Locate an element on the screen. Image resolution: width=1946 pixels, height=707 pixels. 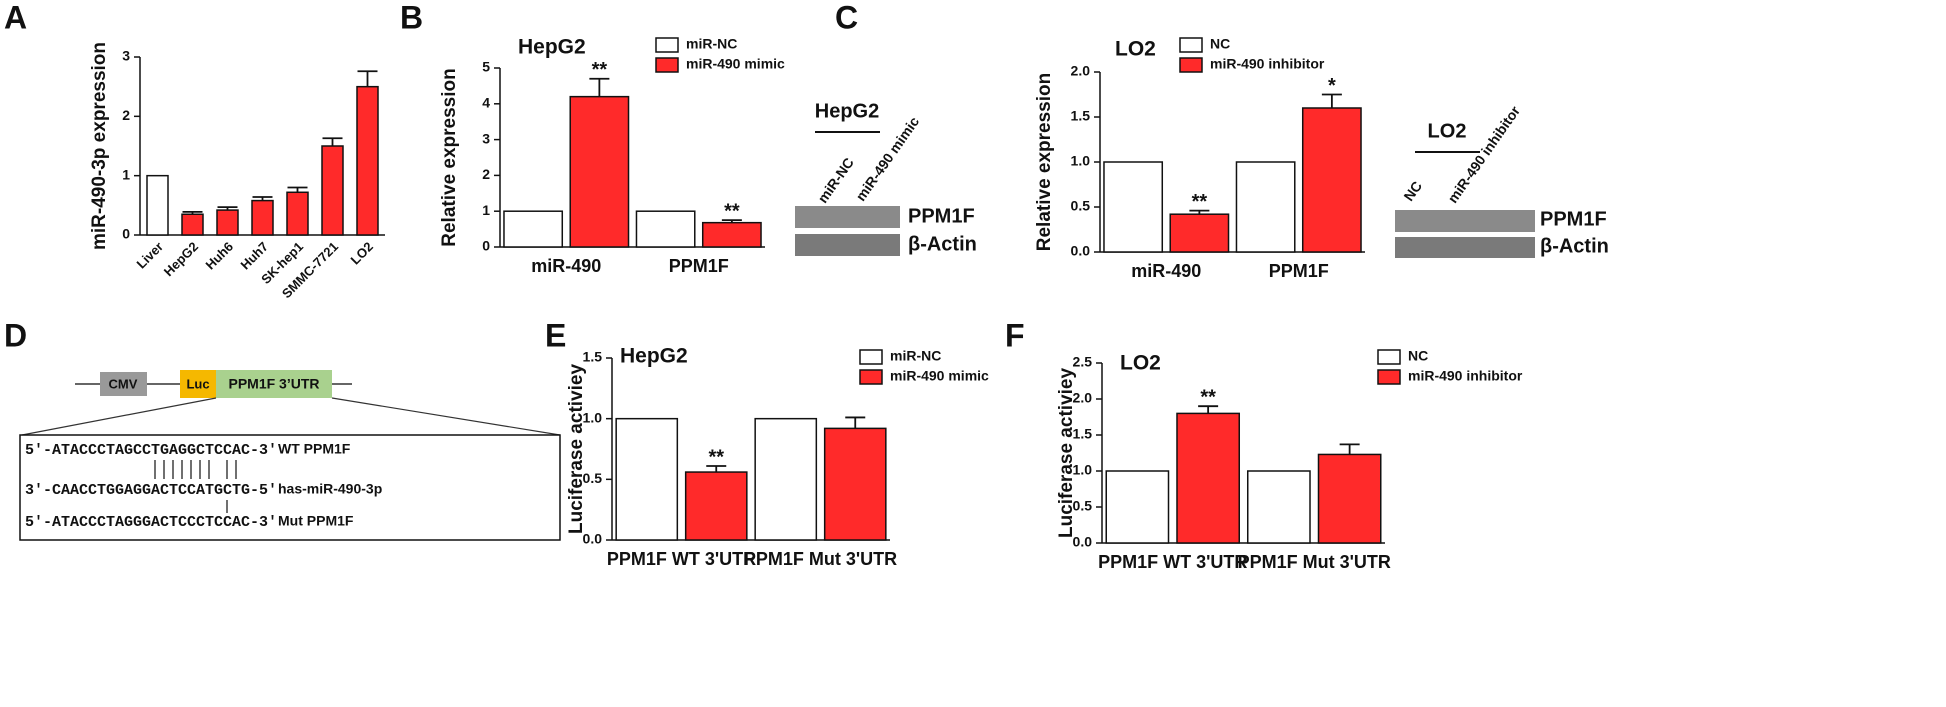
cmv-box is located at coordinates (123, 384).